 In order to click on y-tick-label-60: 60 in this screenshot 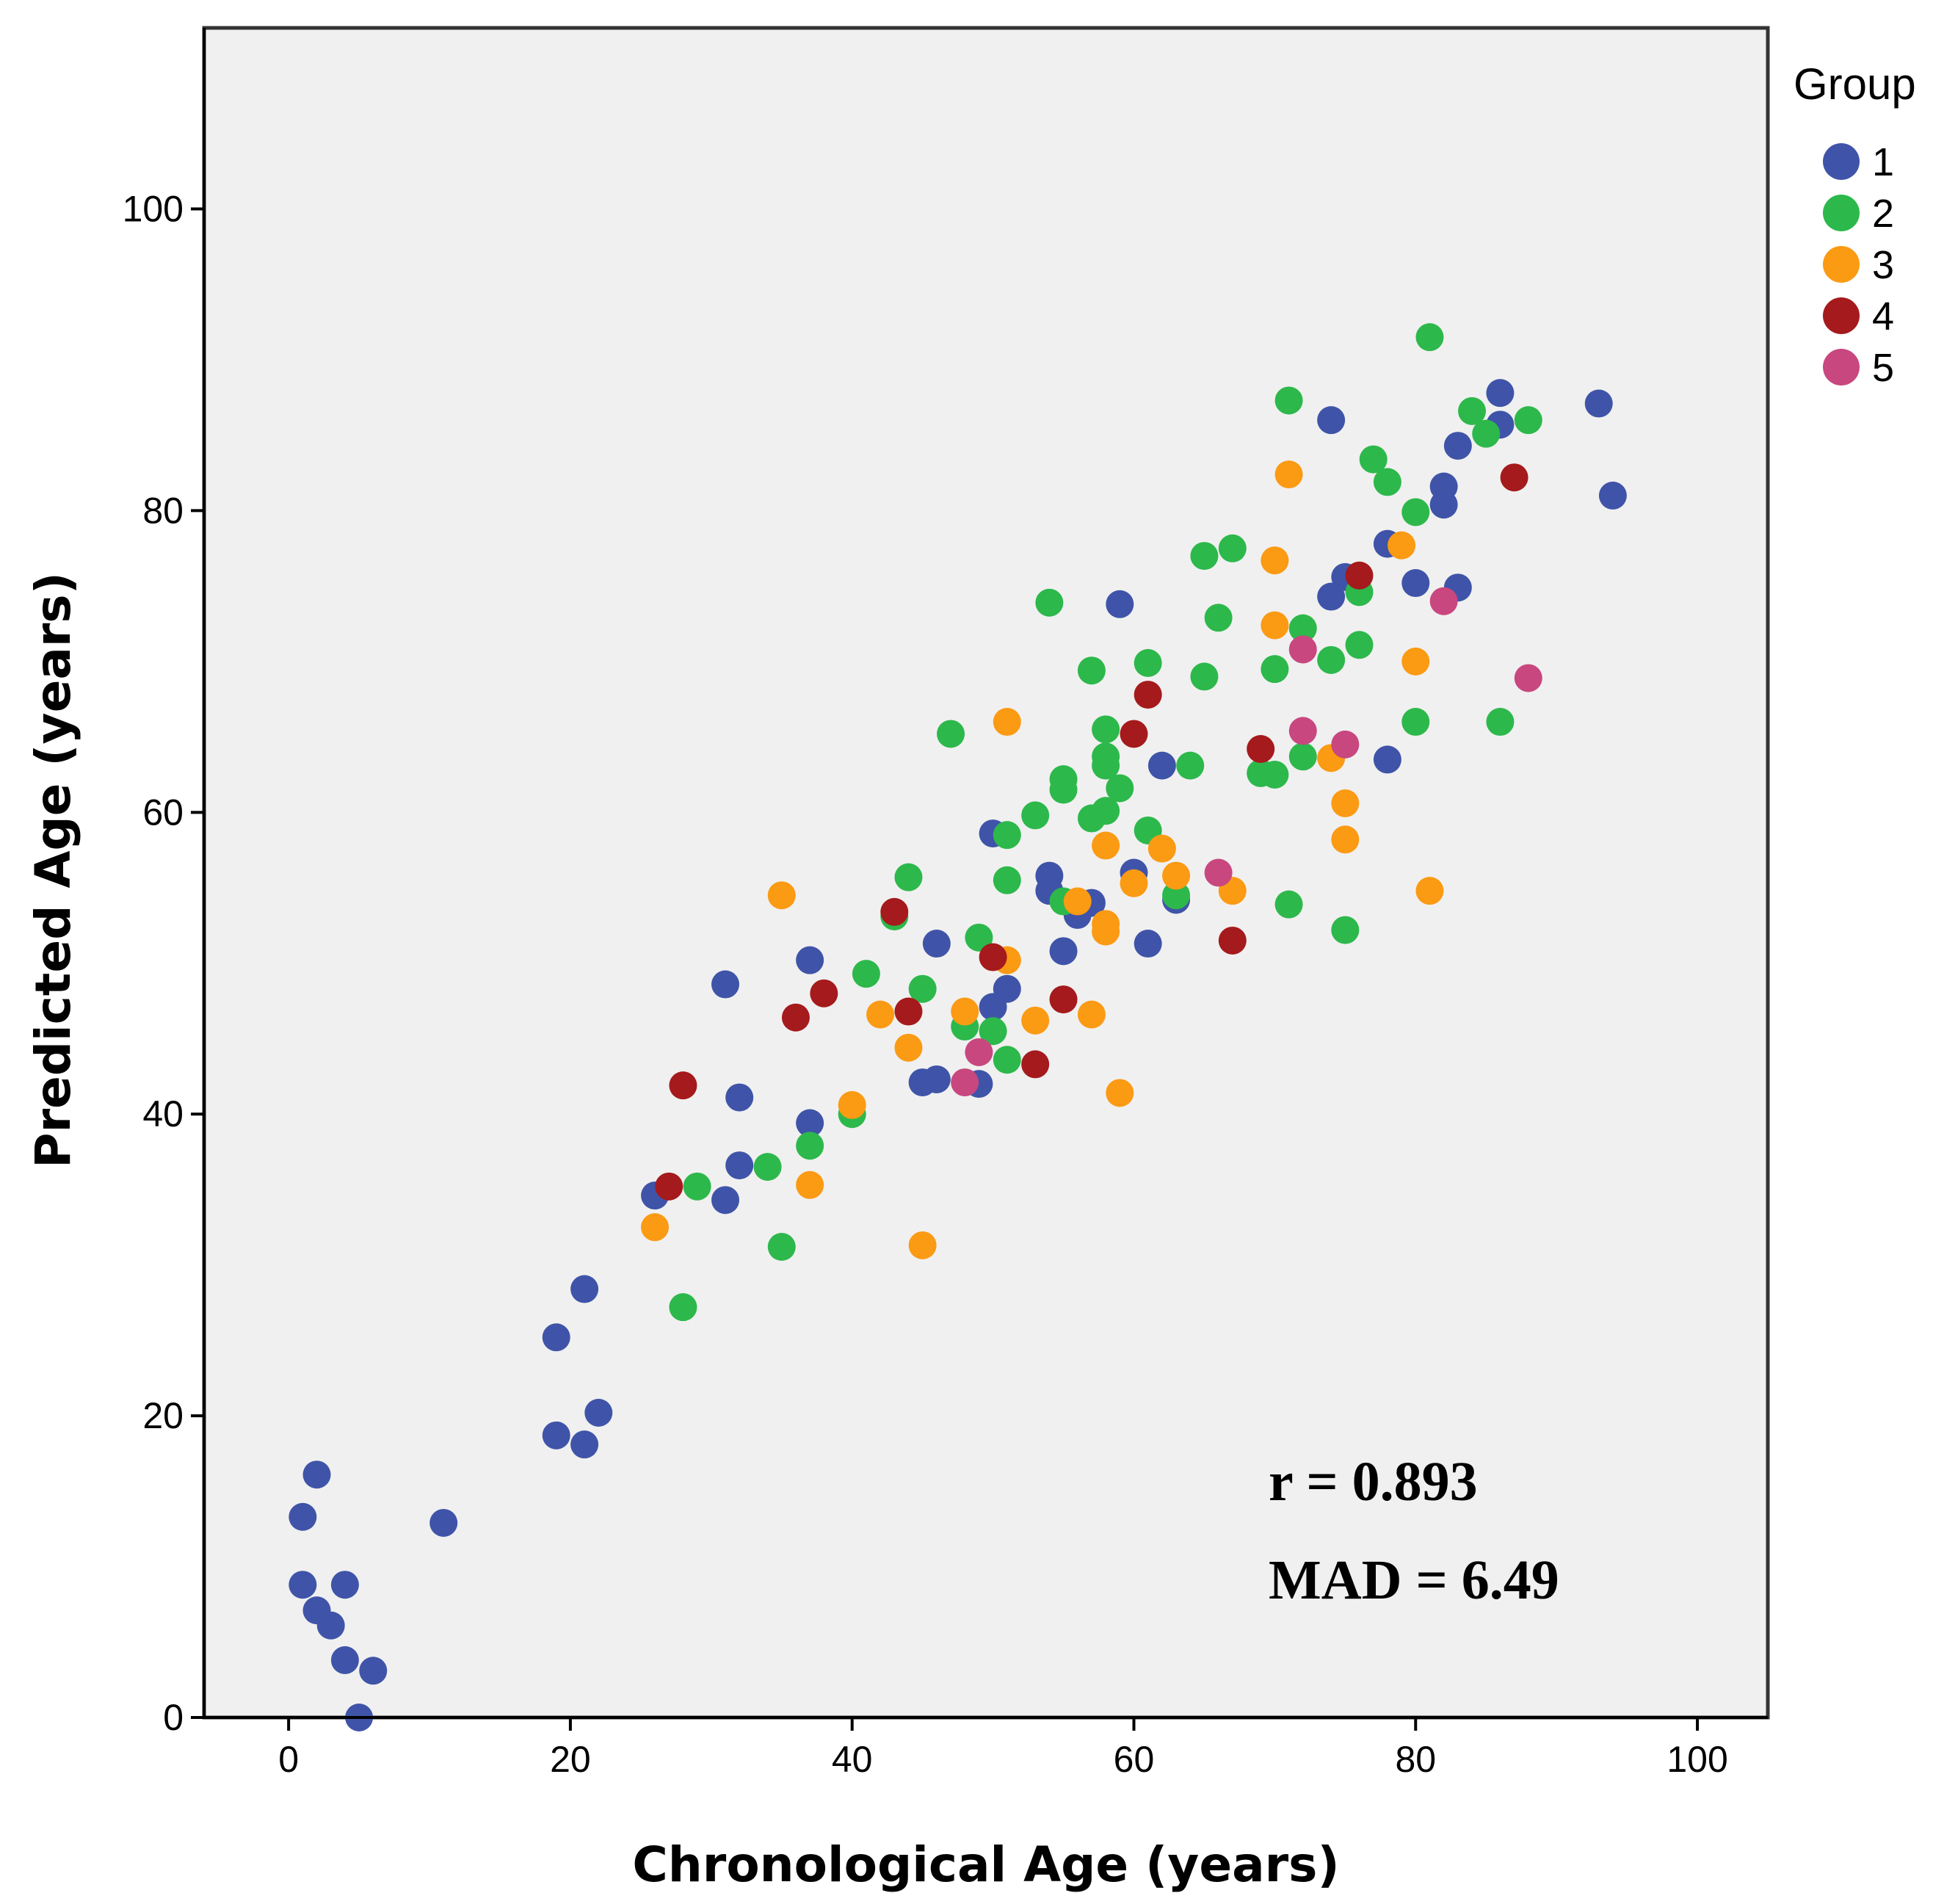, I will do `click(163, 812)`.